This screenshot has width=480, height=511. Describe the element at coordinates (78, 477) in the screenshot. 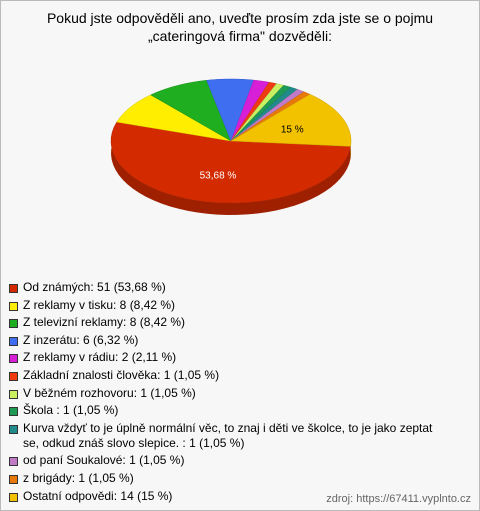

I see `legend-label: z brigády: 1 (1,05 %)` at that location.